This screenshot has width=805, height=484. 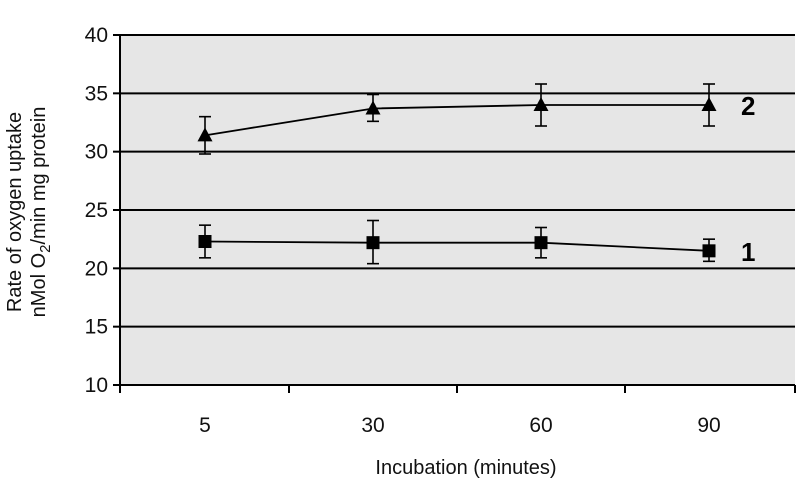 I want to click on y-tick-labels: 10 15 20 25 30 35 40, so click(x=96, y=210).